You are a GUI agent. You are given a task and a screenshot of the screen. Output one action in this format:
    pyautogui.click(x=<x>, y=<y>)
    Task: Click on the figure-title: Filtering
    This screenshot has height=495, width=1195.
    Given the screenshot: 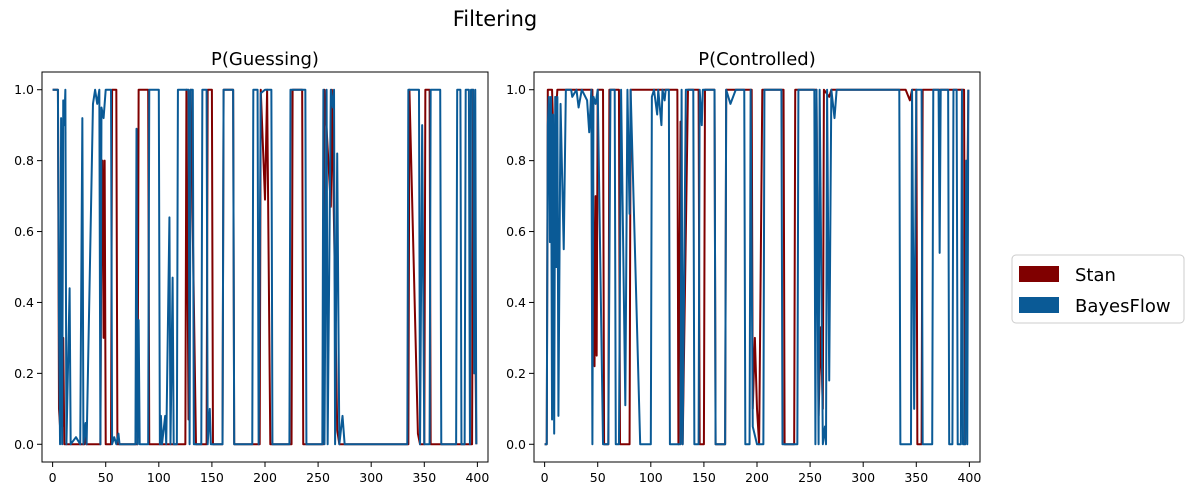 What is the action you would take?
    pyautogui.click(x=495, y=19)
    